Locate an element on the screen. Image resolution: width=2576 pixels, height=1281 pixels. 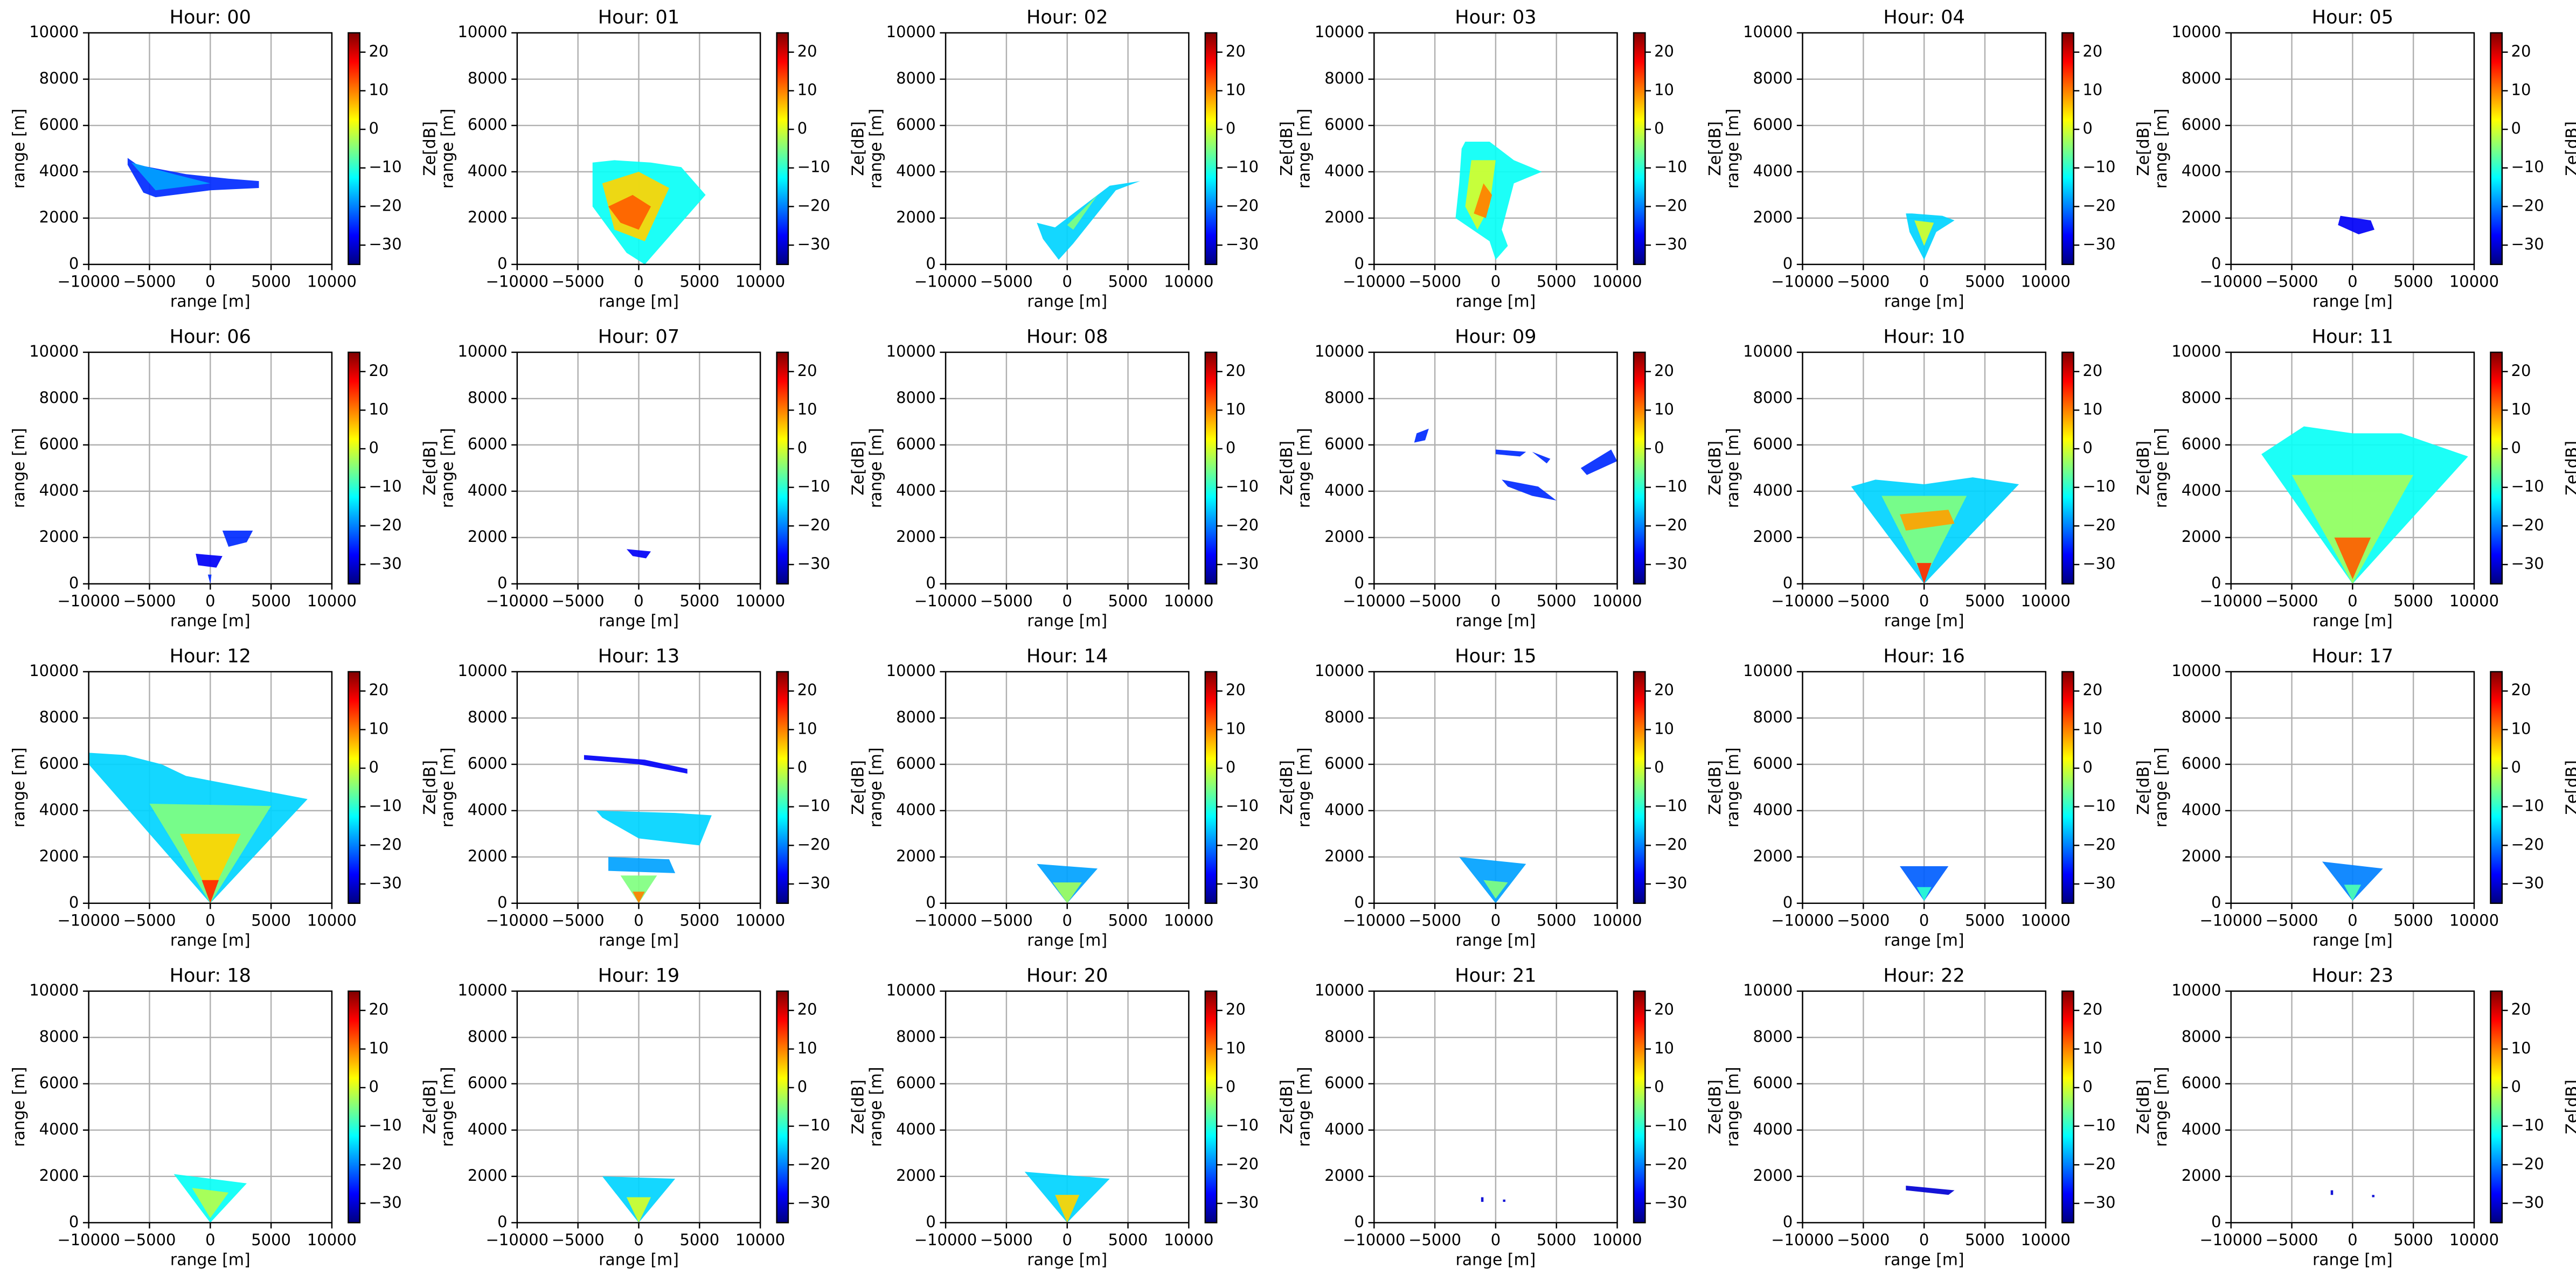
x-axis-label: range [m] is located at coordinates (639, 620).